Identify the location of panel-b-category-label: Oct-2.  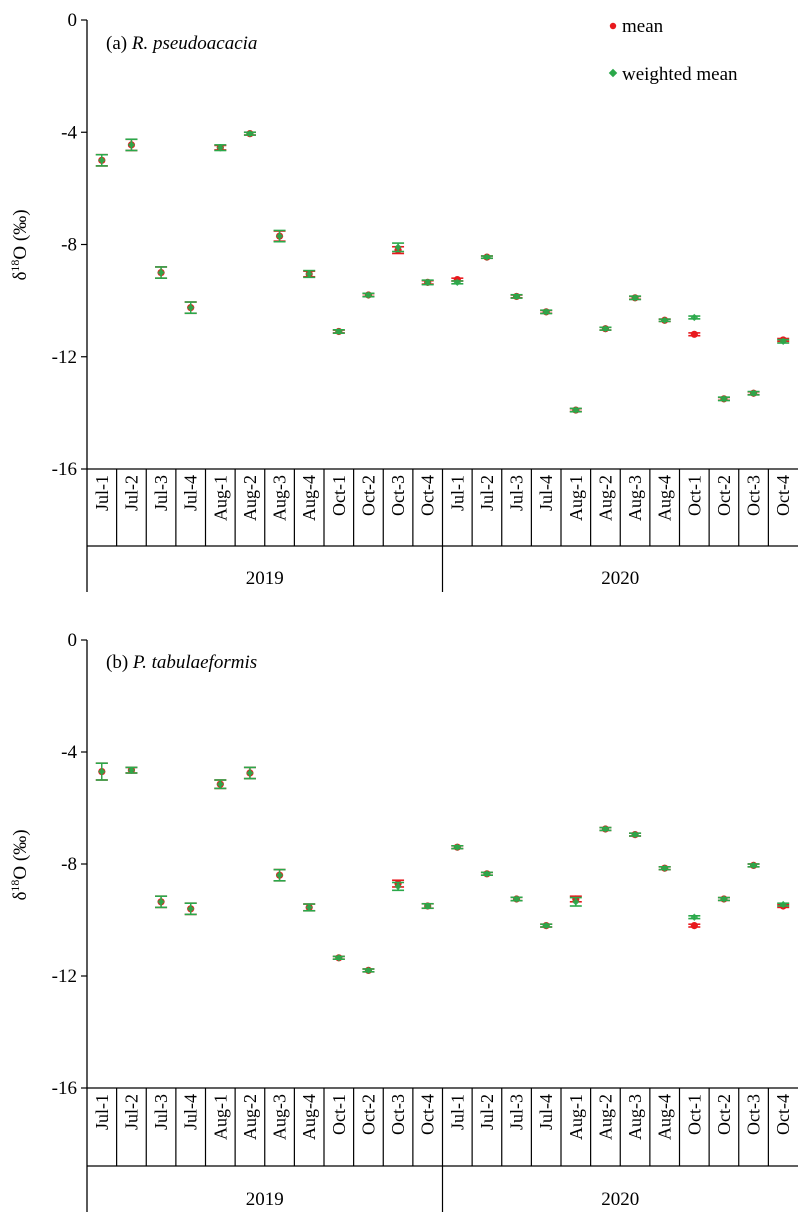
(724, 1114).